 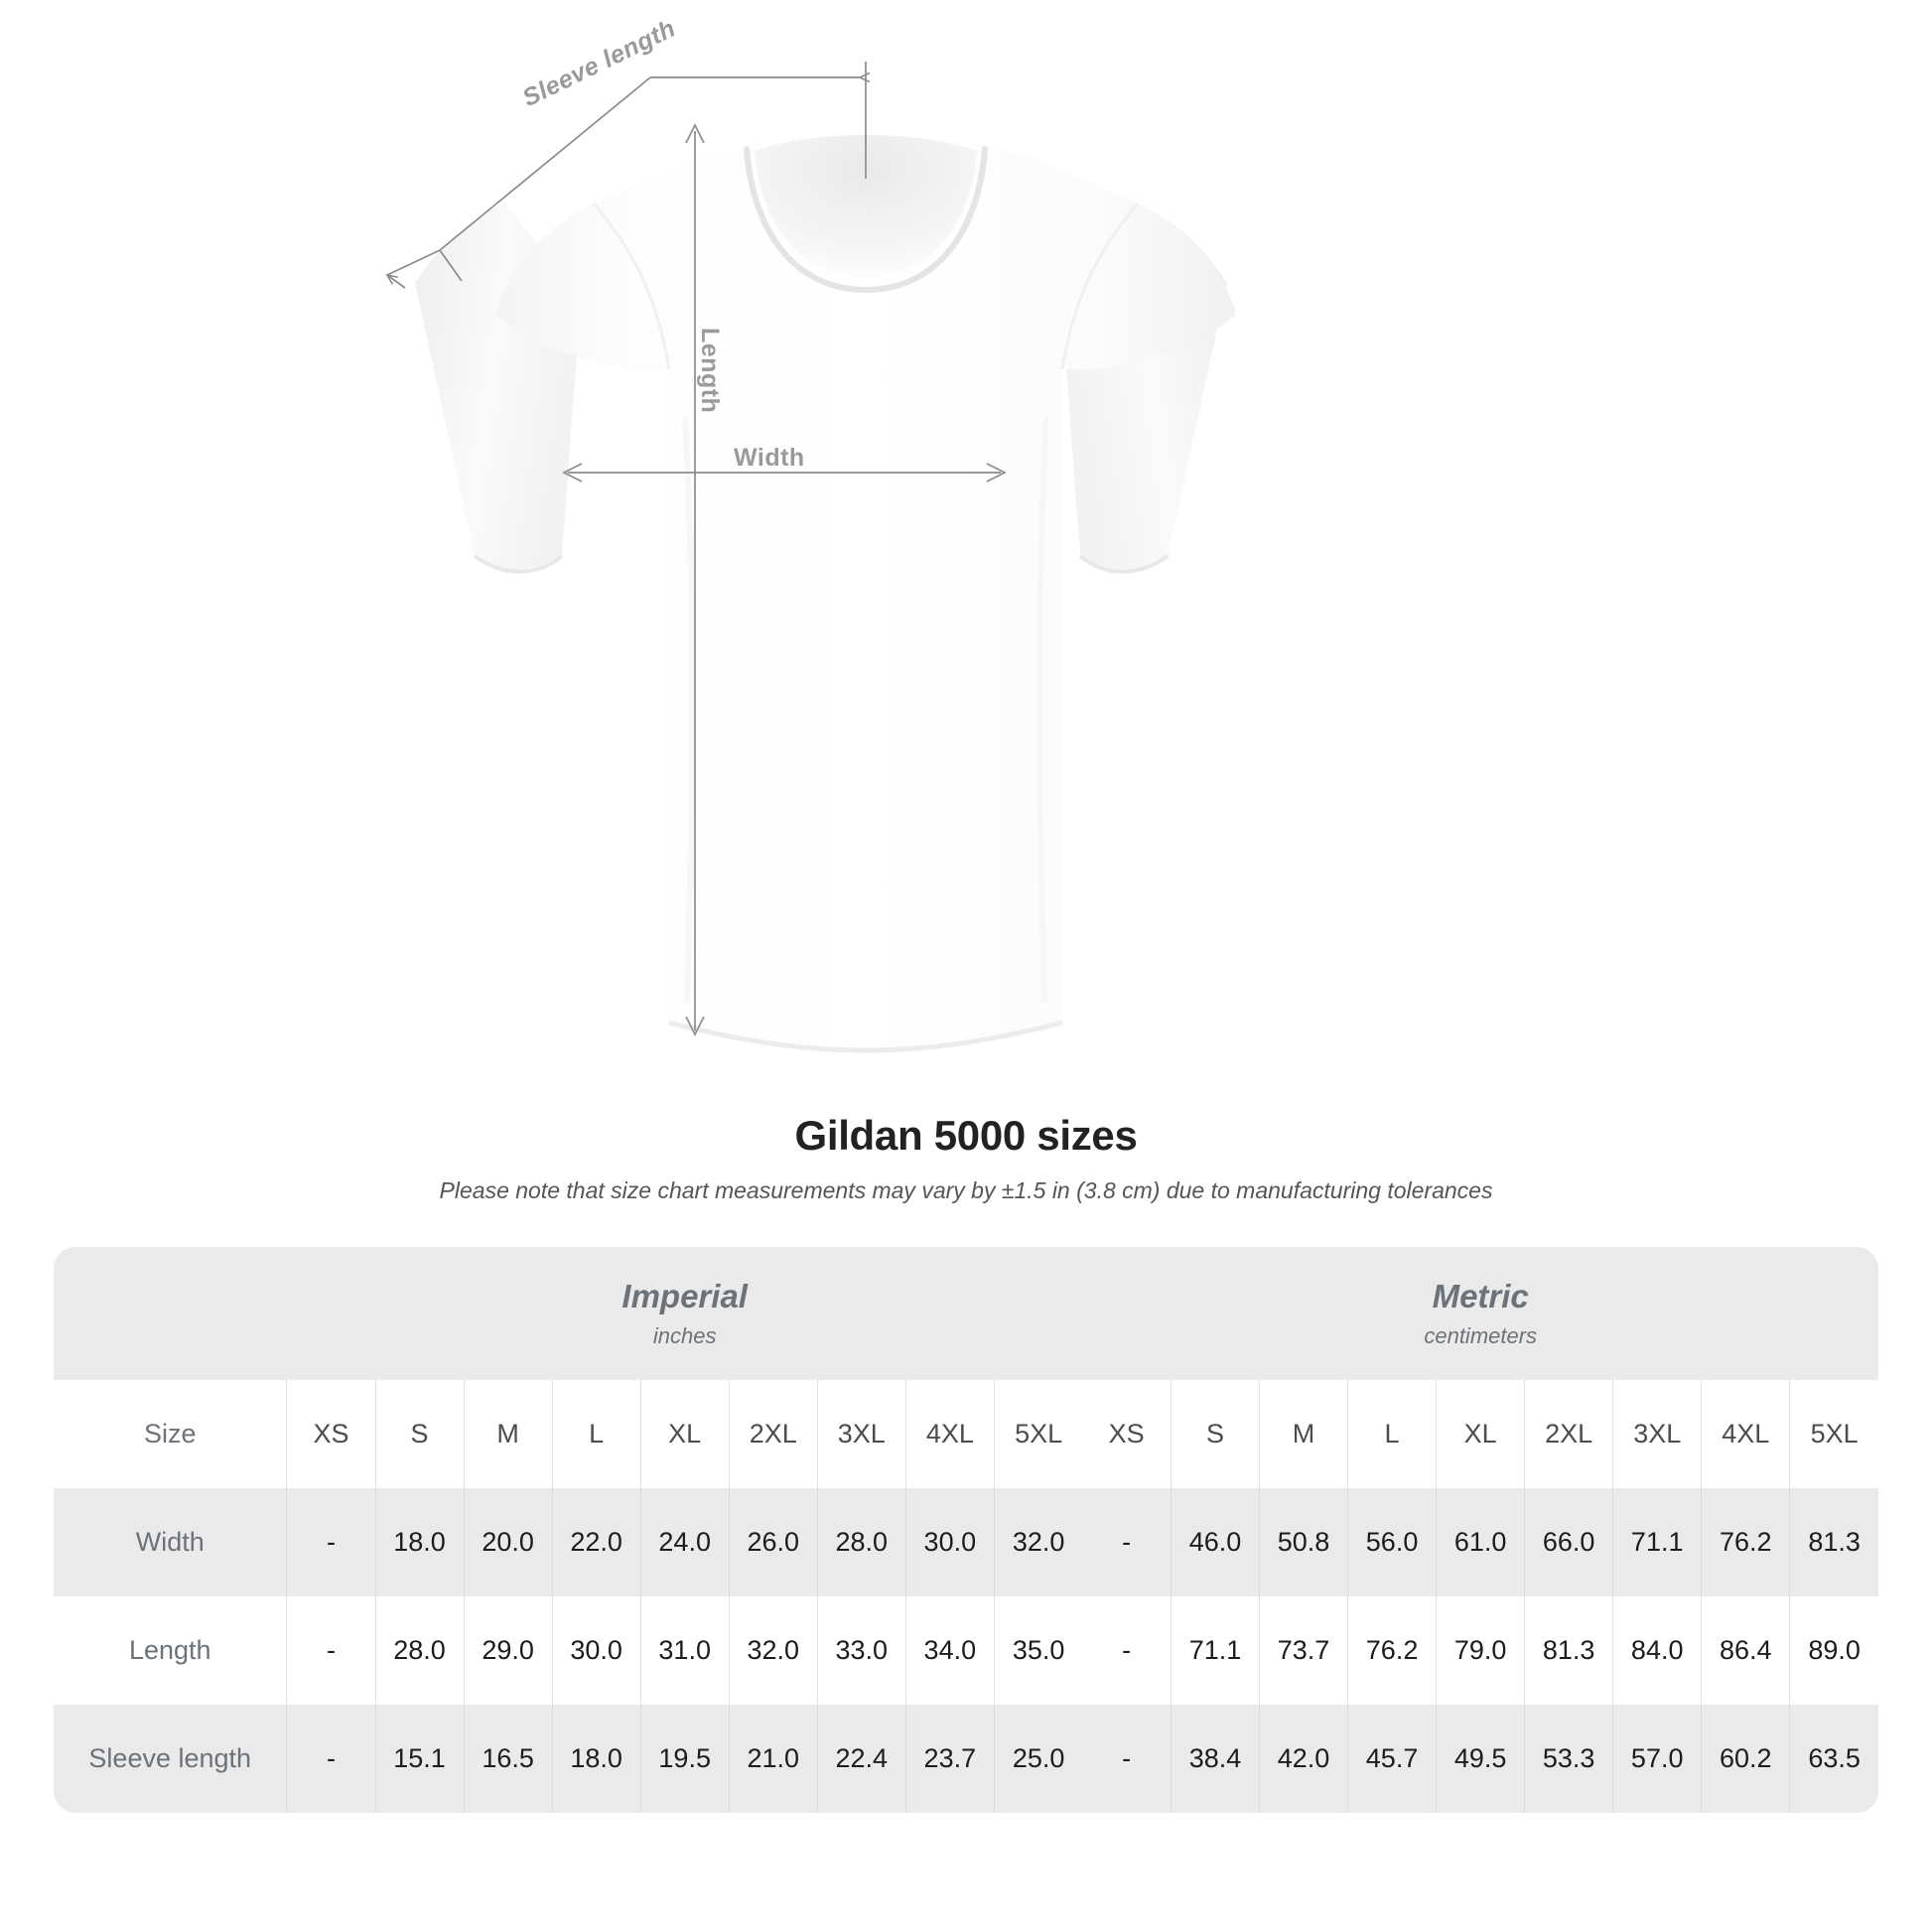 What do you see at coordinates (1568, 1759) in the screenshot?
I see `cell-sleeve-metric-2xl: 53.3` at bounding box center [1568, 1759].